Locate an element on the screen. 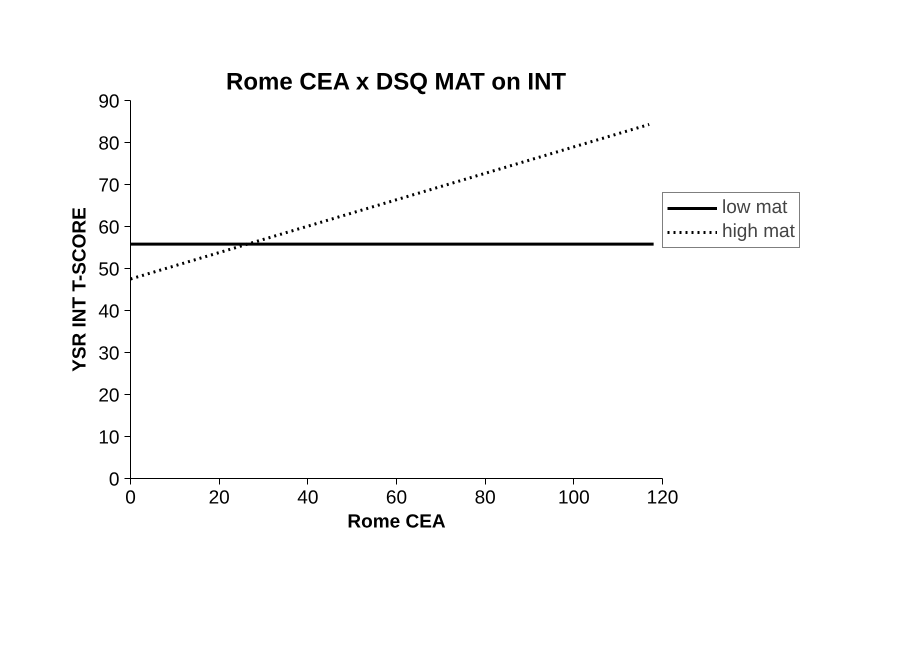 This screenshot has width=904, height=658. y-tick-label: 60 is located at coordinates (109, 228).